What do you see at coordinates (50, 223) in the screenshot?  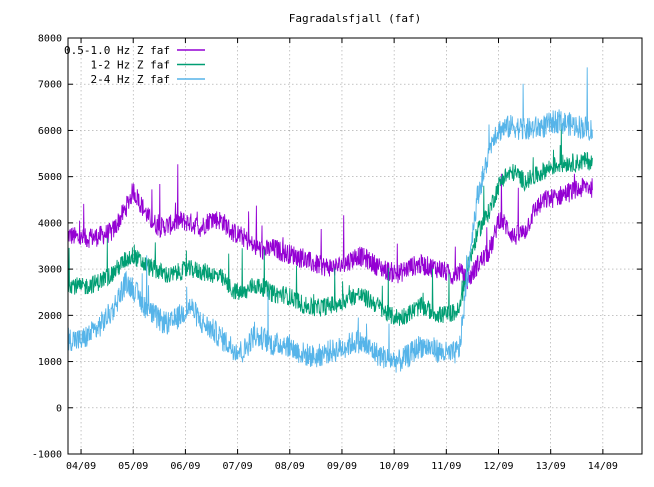 I see `y-tick-label: 4000` at bounding box center [50, 223].